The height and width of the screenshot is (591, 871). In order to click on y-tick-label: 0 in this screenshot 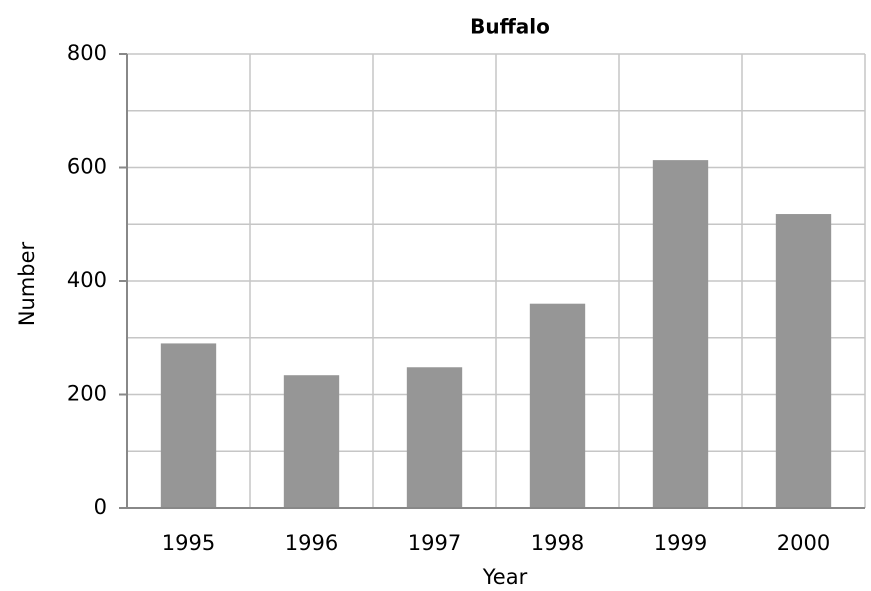, I will do `click(100, 507)`.